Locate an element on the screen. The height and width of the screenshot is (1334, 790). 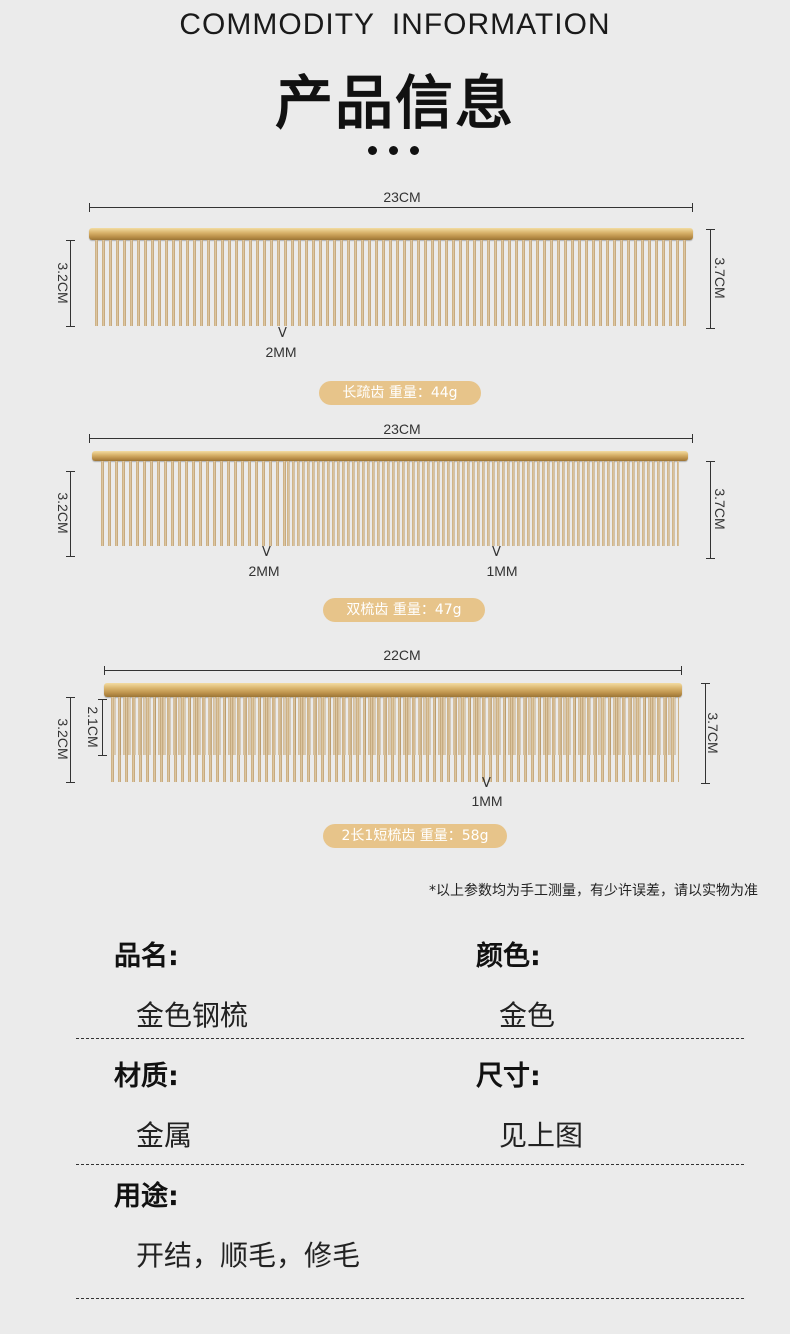
comb-2-tooth-gap-wide-label: 2MM is located at coordinates (264, 571).